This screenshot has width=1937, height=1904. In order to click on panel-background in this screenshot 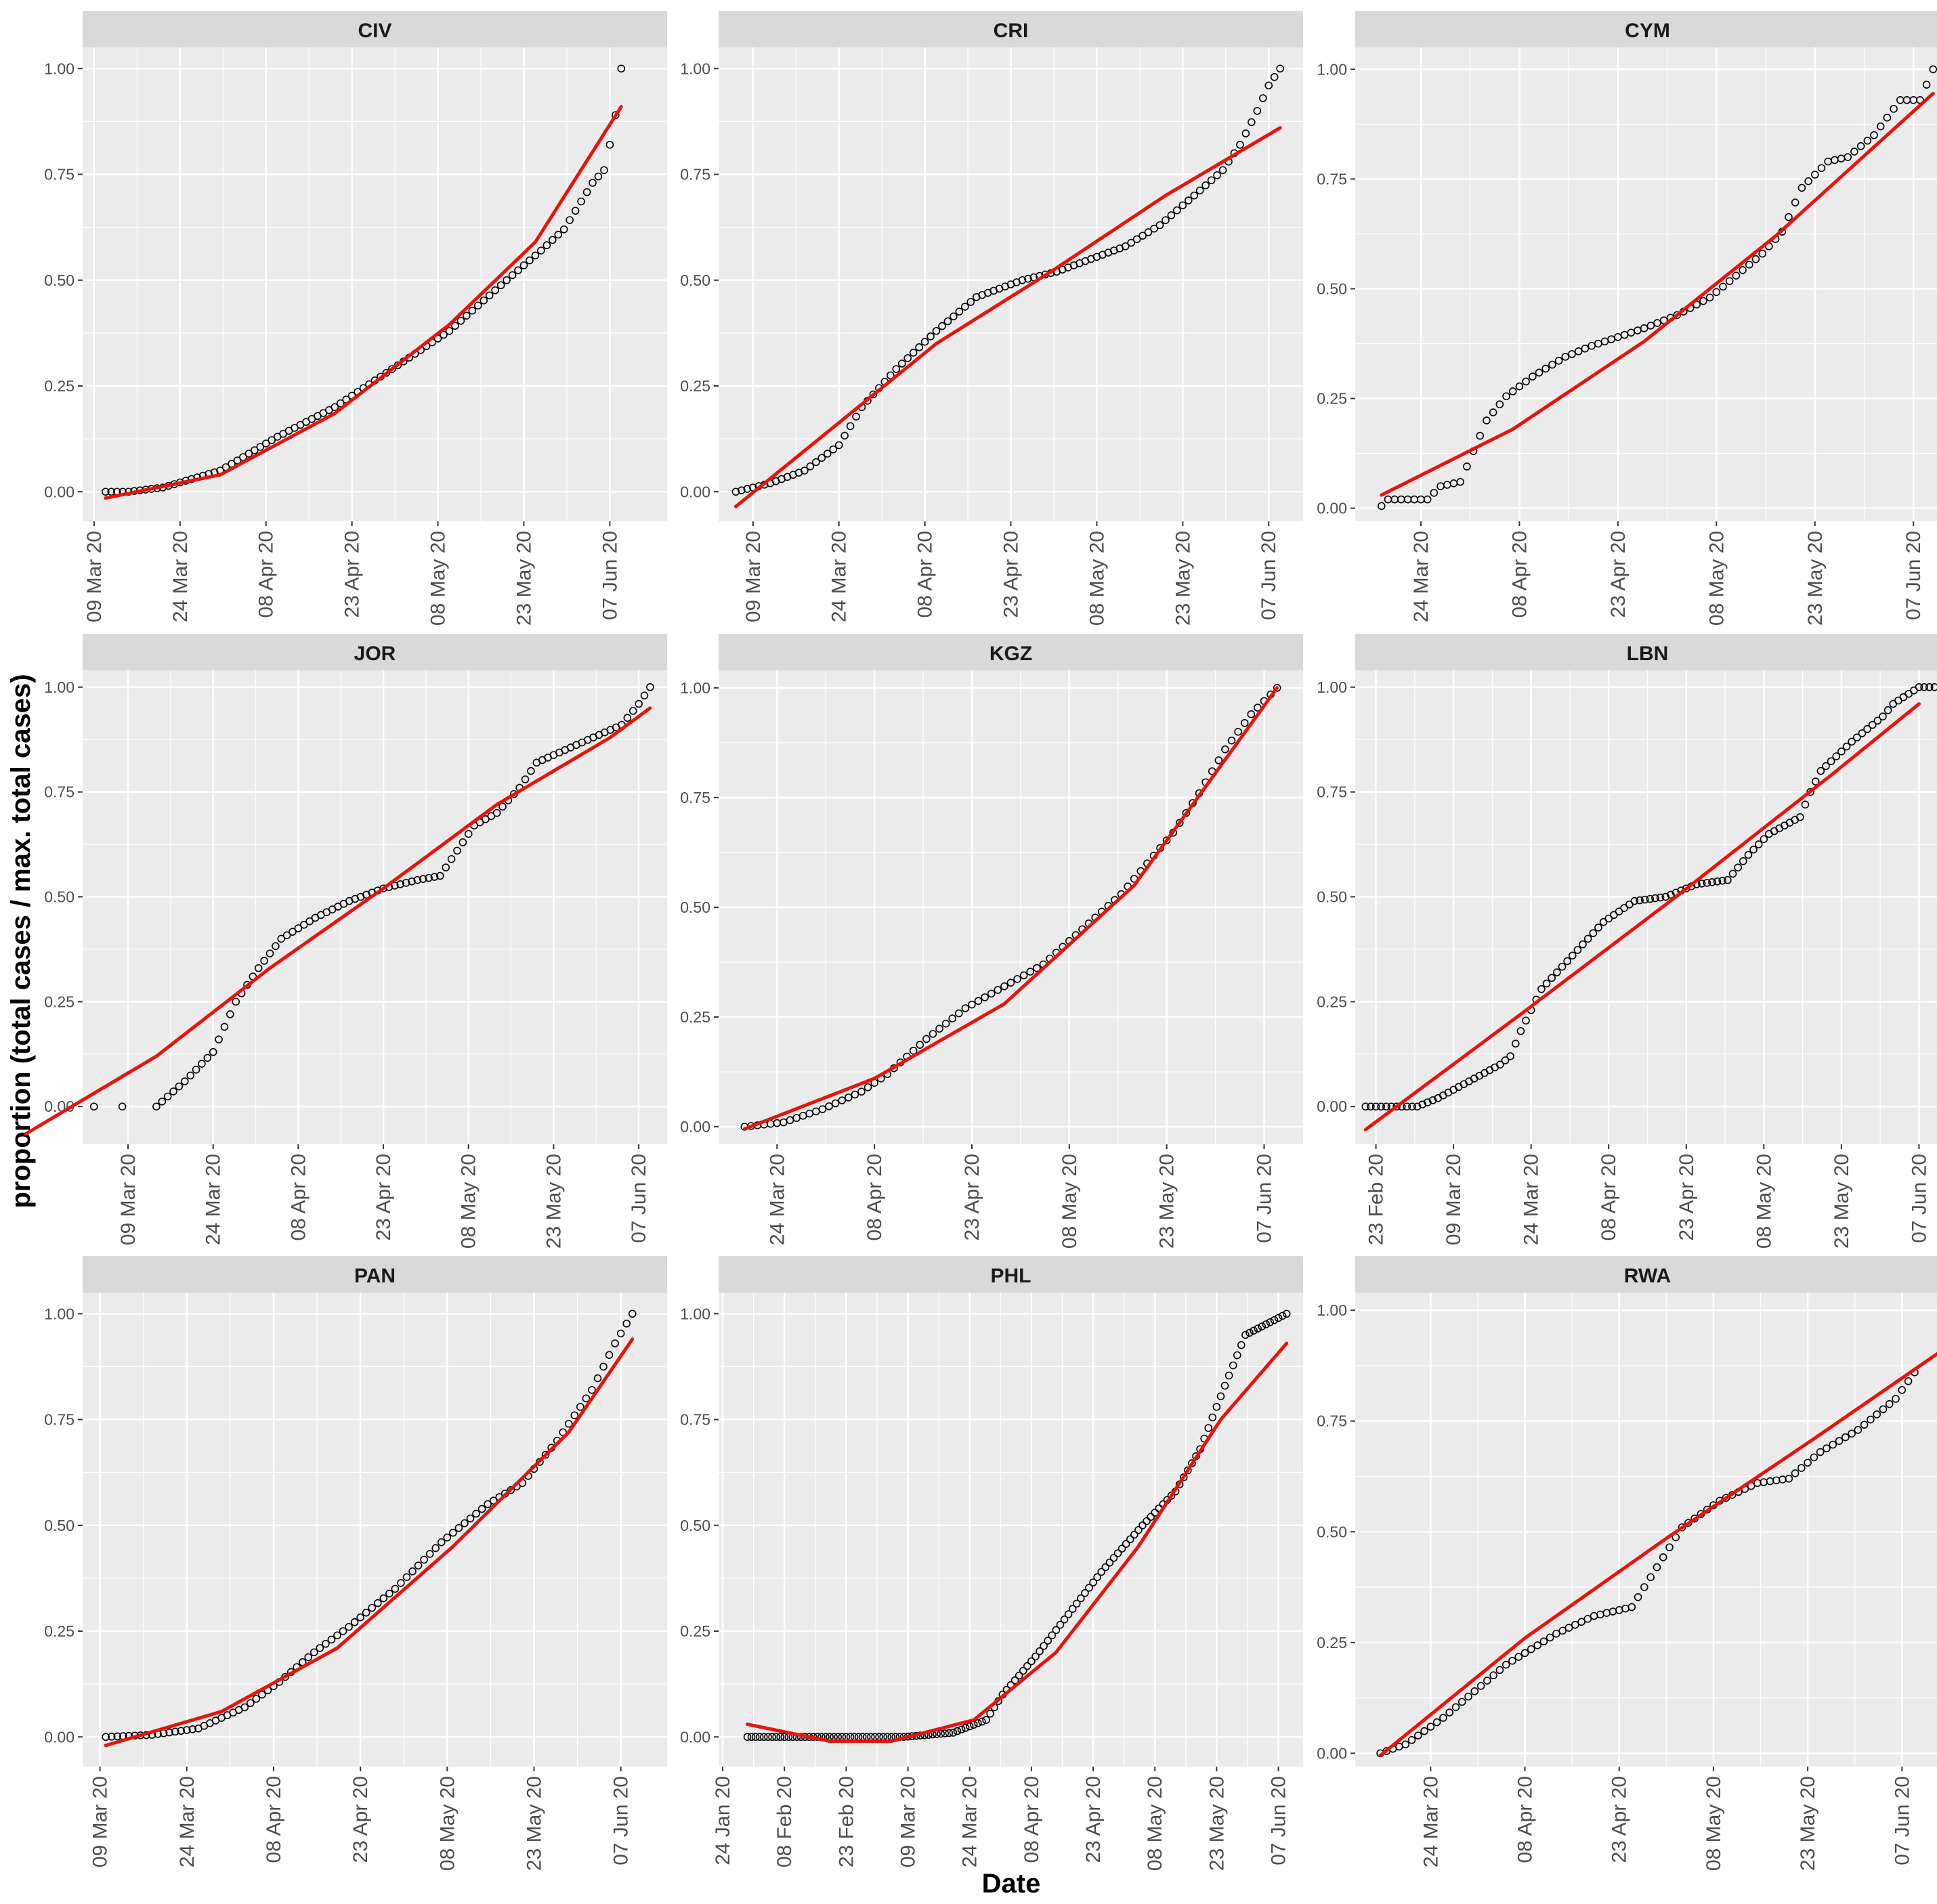, I will do `click(1646, 1530)`.